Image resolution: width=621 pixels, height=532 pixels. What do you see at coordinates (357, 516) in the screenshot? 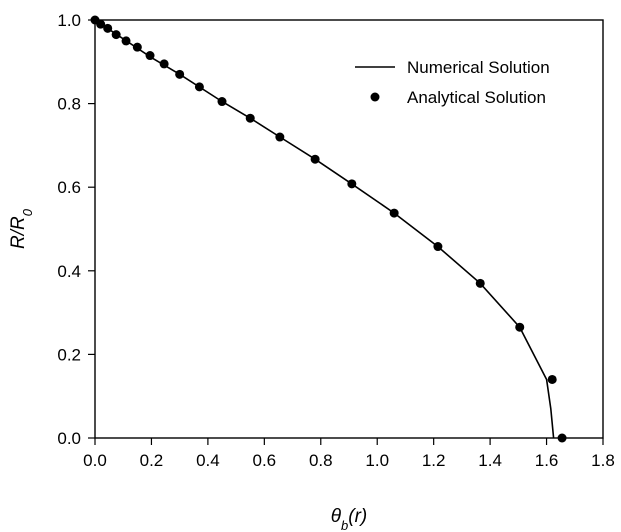
I see `x-axis-title-tail: (r)` at bounding box center [357, 516].